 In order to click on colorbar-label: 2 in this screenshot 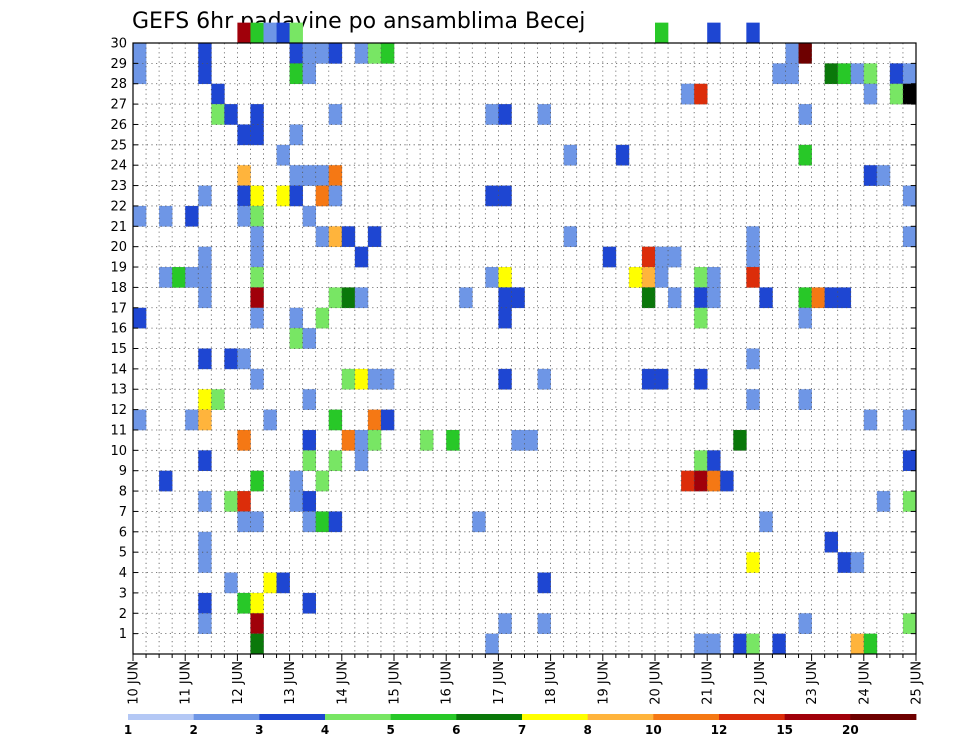, I will do `click(193, 730)`.